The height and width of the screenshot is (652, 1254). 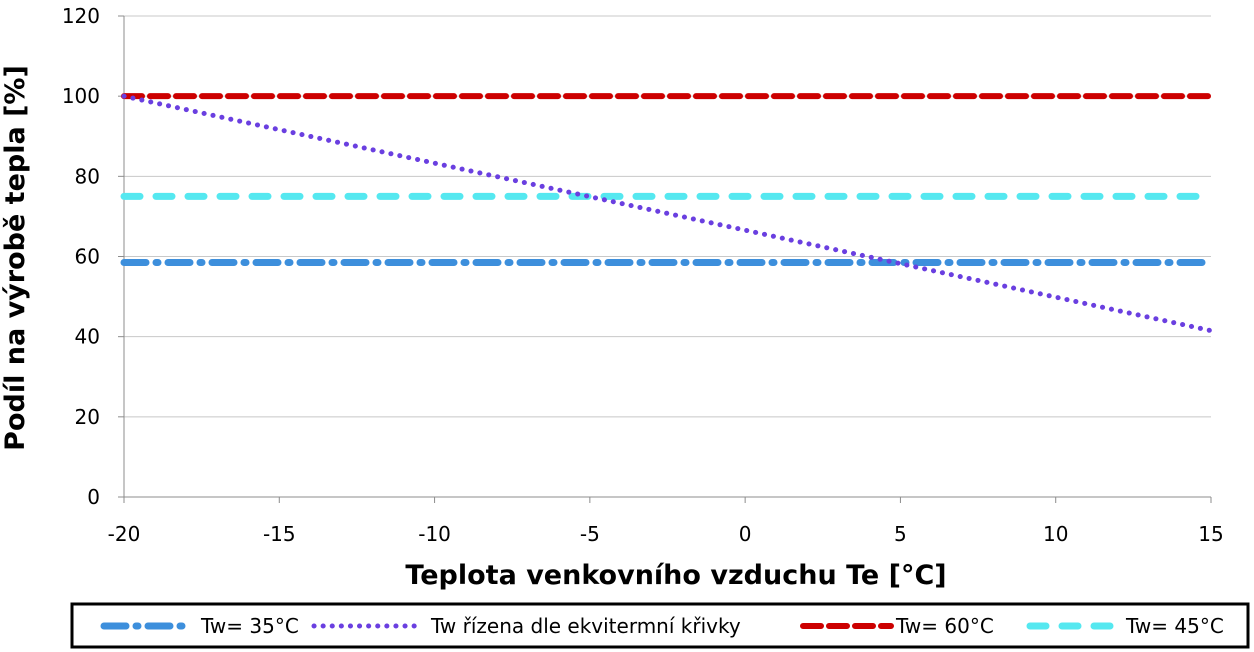 I want to click on legend-label: Tw= 60°C, so click(x=944, y=626).